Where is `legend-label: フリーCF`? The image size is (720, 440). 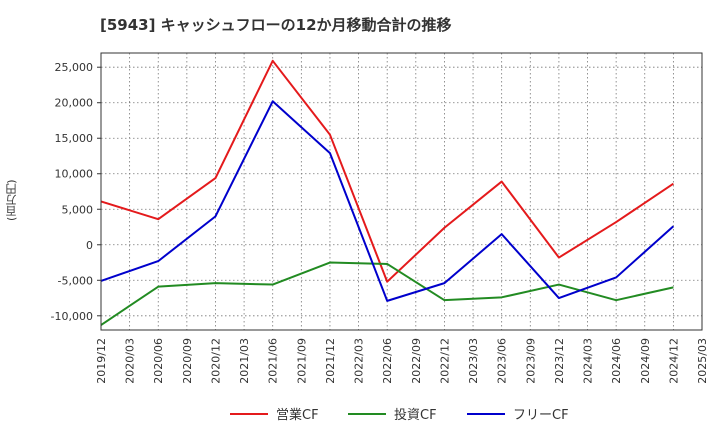
legend-label: フリーCF is located at coordinates (541, 415).